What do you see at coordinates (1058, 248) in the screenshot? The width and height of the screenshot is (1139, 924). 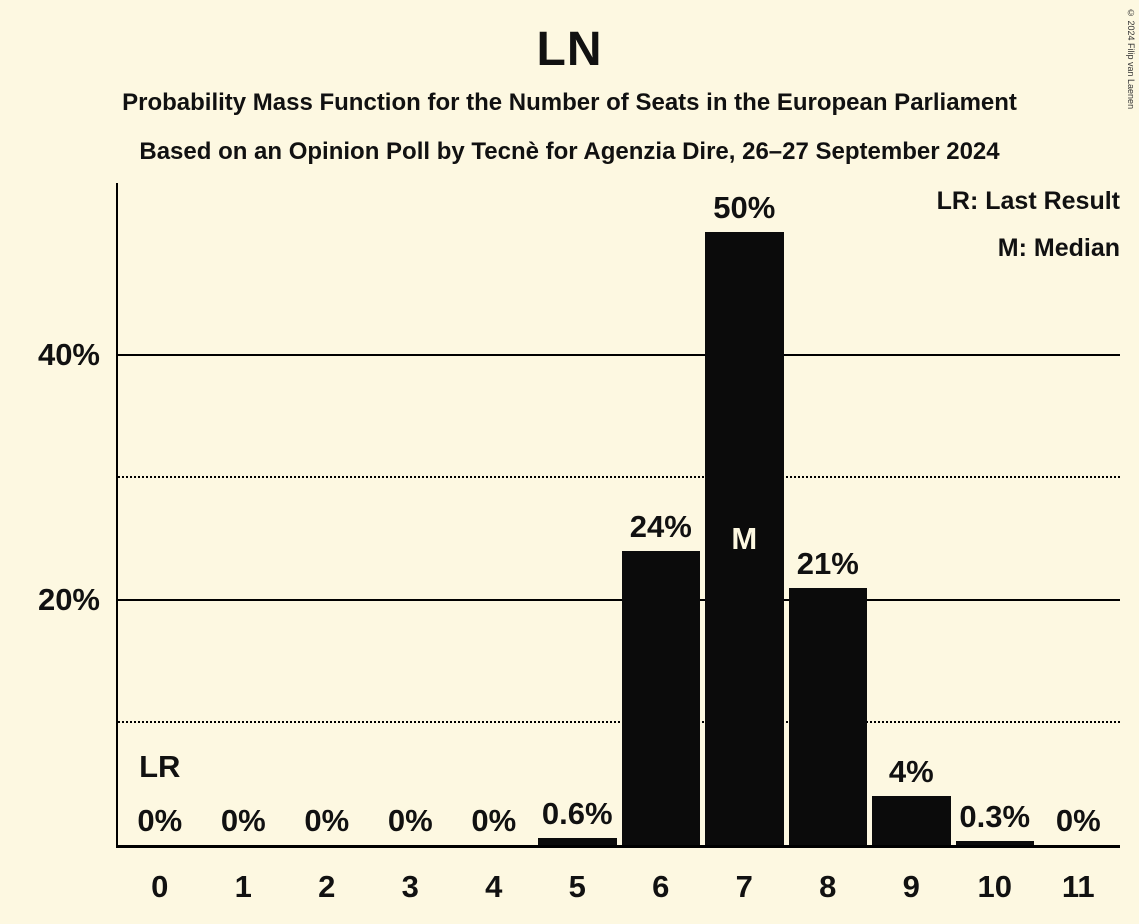 I see `legend-median: M: Median` at bounding box center [1058, 248].